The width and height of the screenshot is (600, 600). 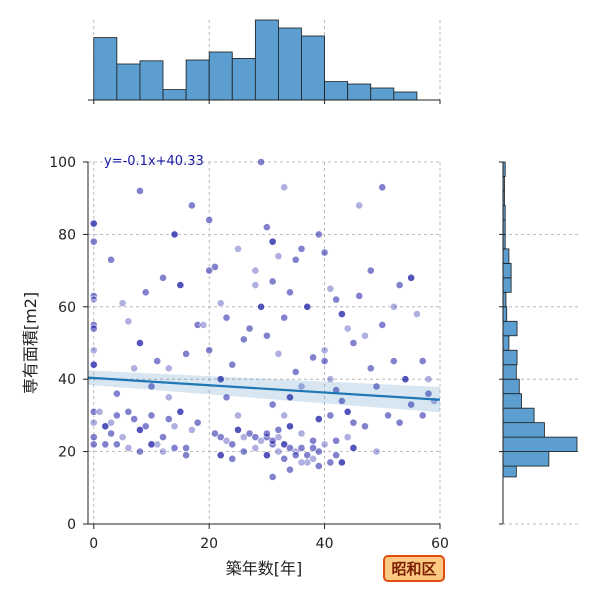 I want to click on y-tick-label: 80, so click(x=67, y=235).